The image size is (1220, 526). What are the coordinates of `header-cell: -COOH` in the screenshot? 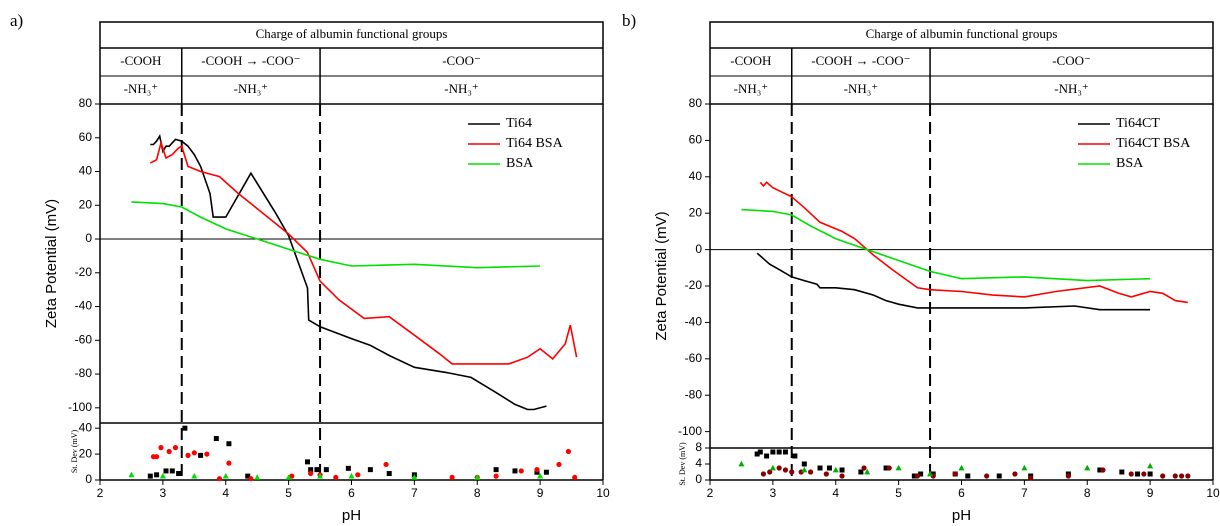 It's located at (140, 60).